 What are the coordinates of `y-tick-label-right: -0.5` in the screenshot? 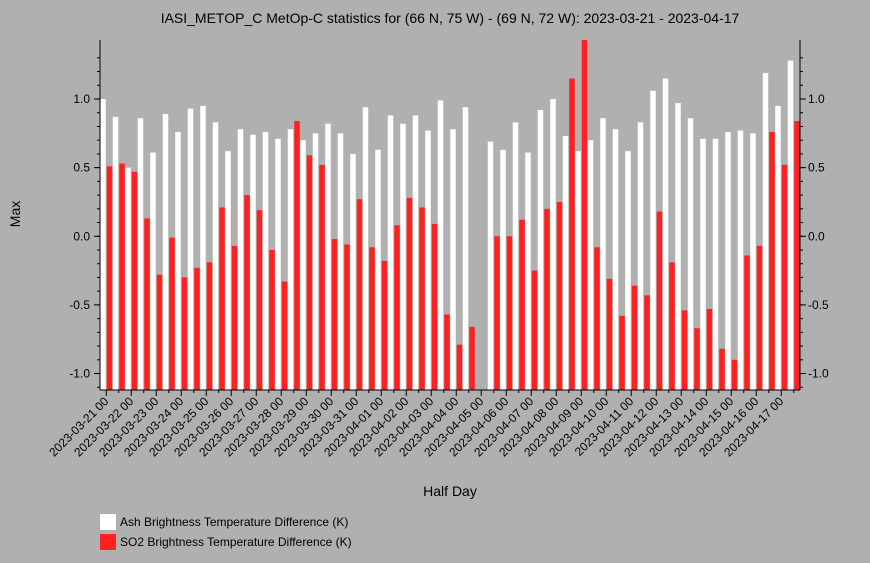 It's located at (818, 305).